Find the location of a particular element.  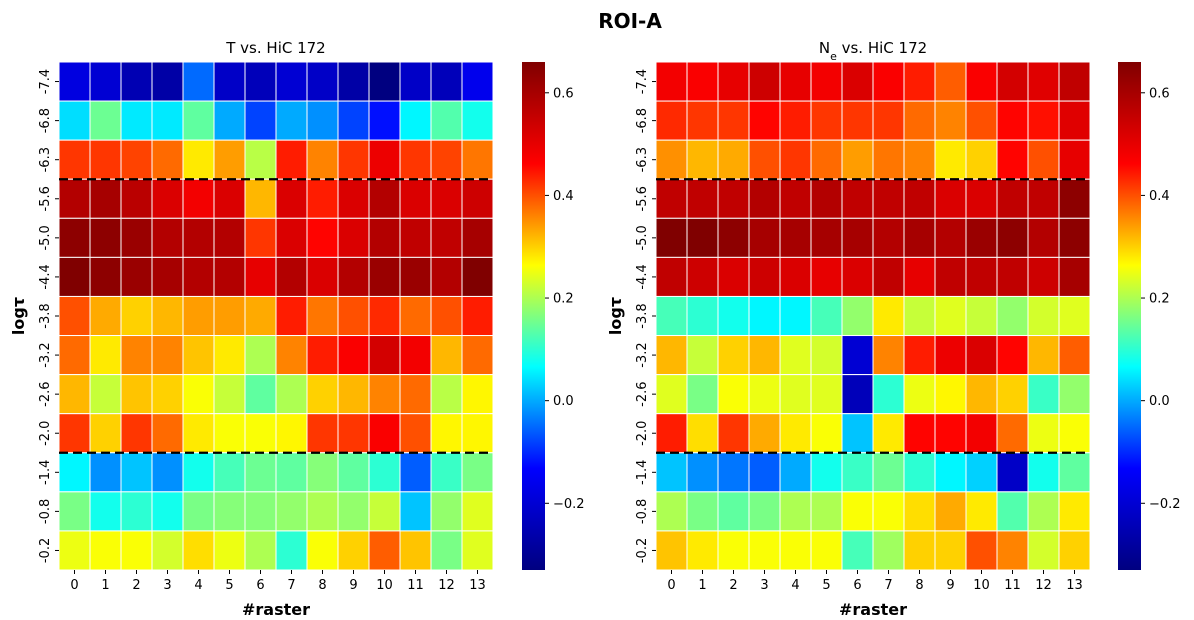

y-tick-label: -5.6 is located at coordinates (45, 198).